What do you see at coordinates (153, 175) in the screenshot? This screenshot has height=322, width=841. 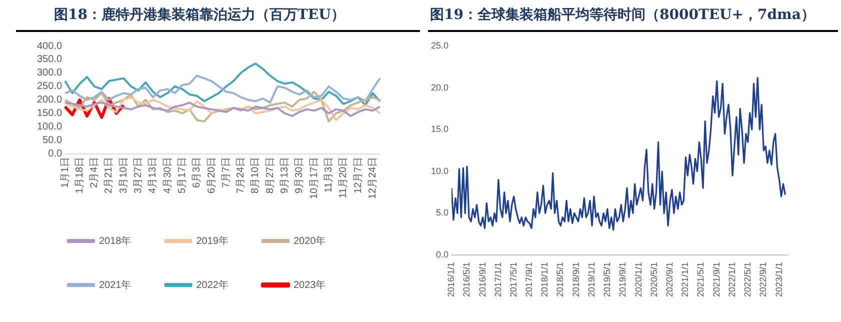 I see `x-tick-label: 4月13日` at bounding box center [153, 175].